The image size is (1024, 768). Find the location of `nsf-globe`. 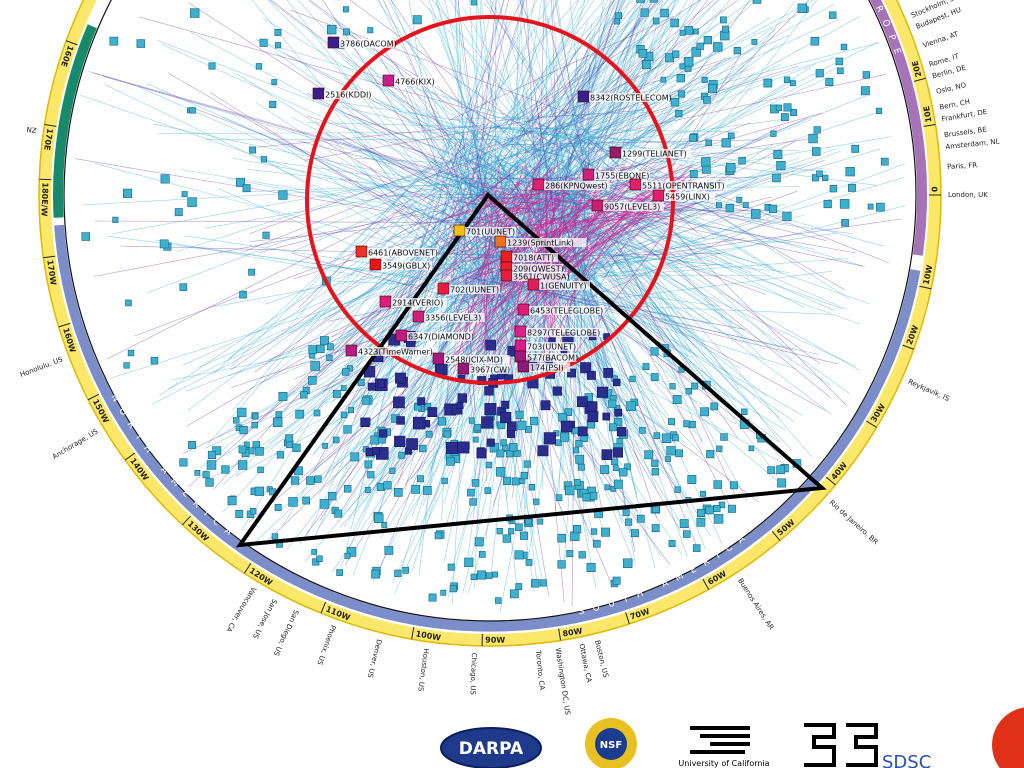

nsf-globe is located at coordinates (611, 744).